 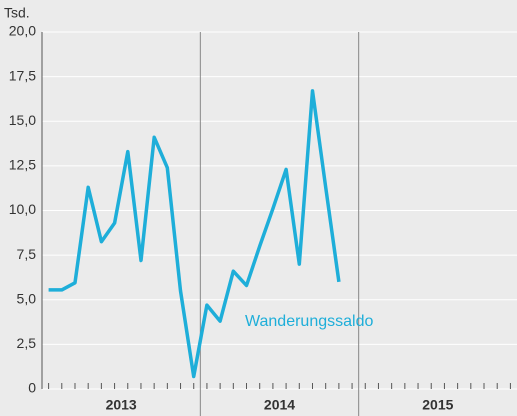 What do you see at coordinates (121, 405) in the screenshot?
I see `x-group-label: 2013` at bounding box center [121, 405].